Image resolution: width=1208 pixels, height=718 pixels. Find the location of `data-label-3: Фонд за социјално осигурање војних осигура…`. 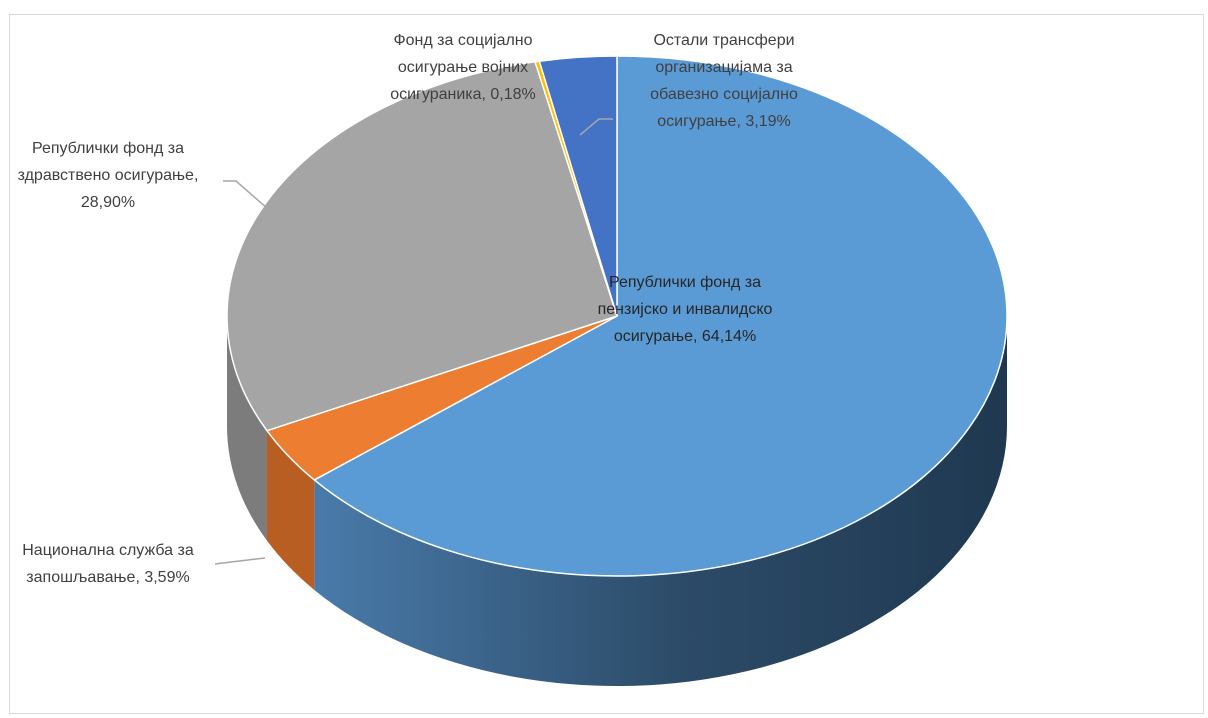

data-label-3: Фонд за социјално осигурање војних осигура… is located at coordinates (463, 67).